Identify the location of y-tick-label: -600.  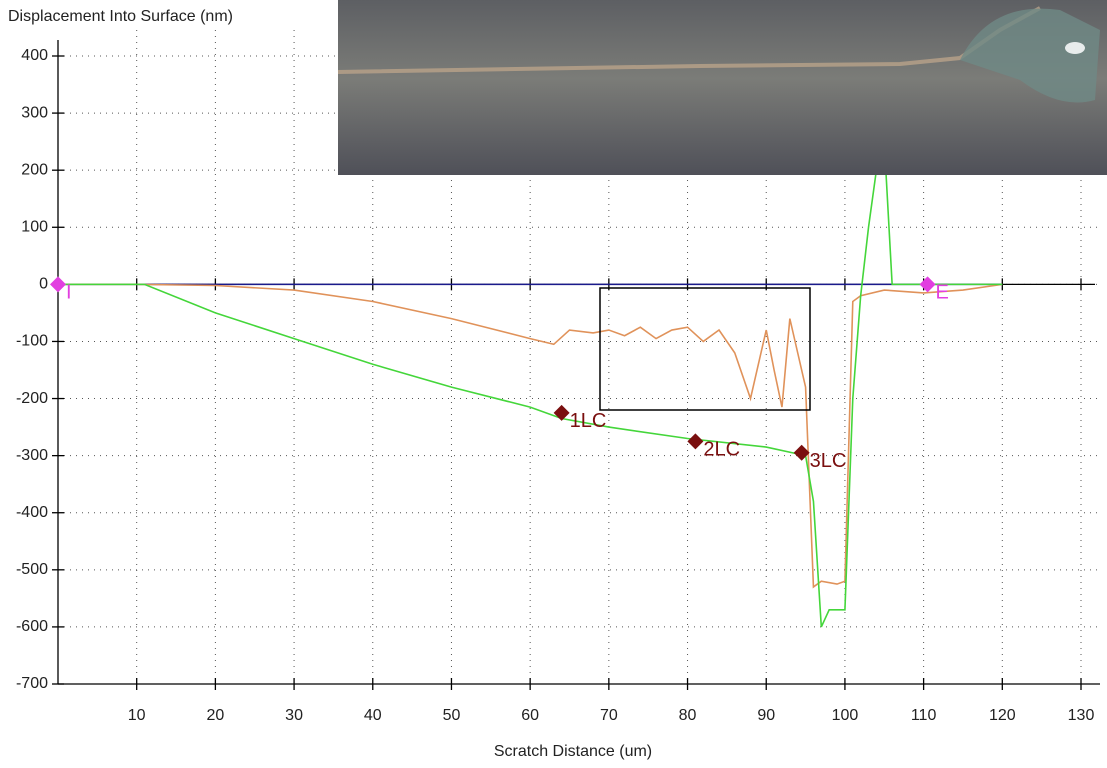
(32, 626).